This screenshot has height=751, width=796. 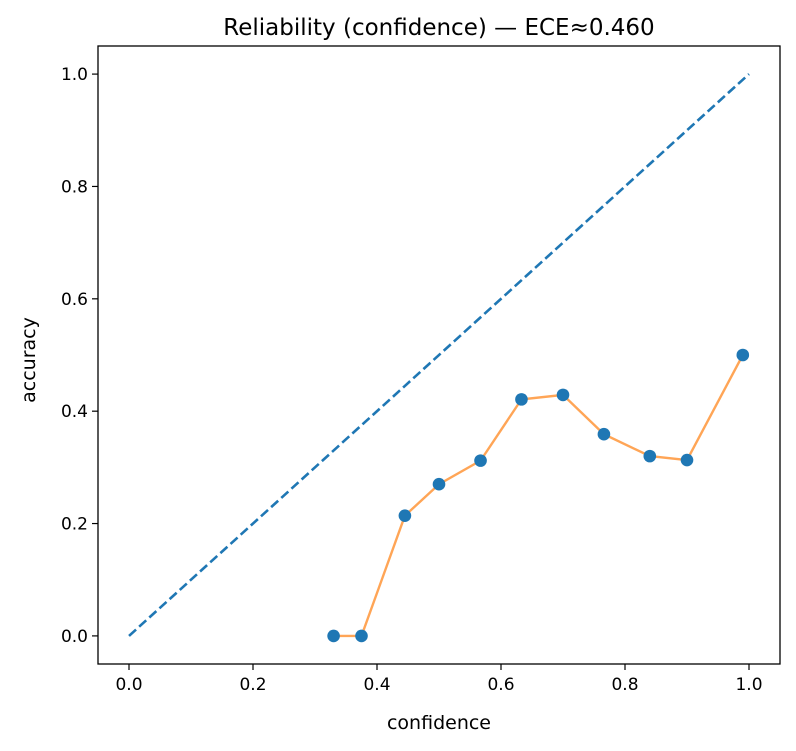 What do you see at coordinates (624, 685) in the screenshot?
I see `x-tick-label: 0.8` at bounding box center [624, 685].